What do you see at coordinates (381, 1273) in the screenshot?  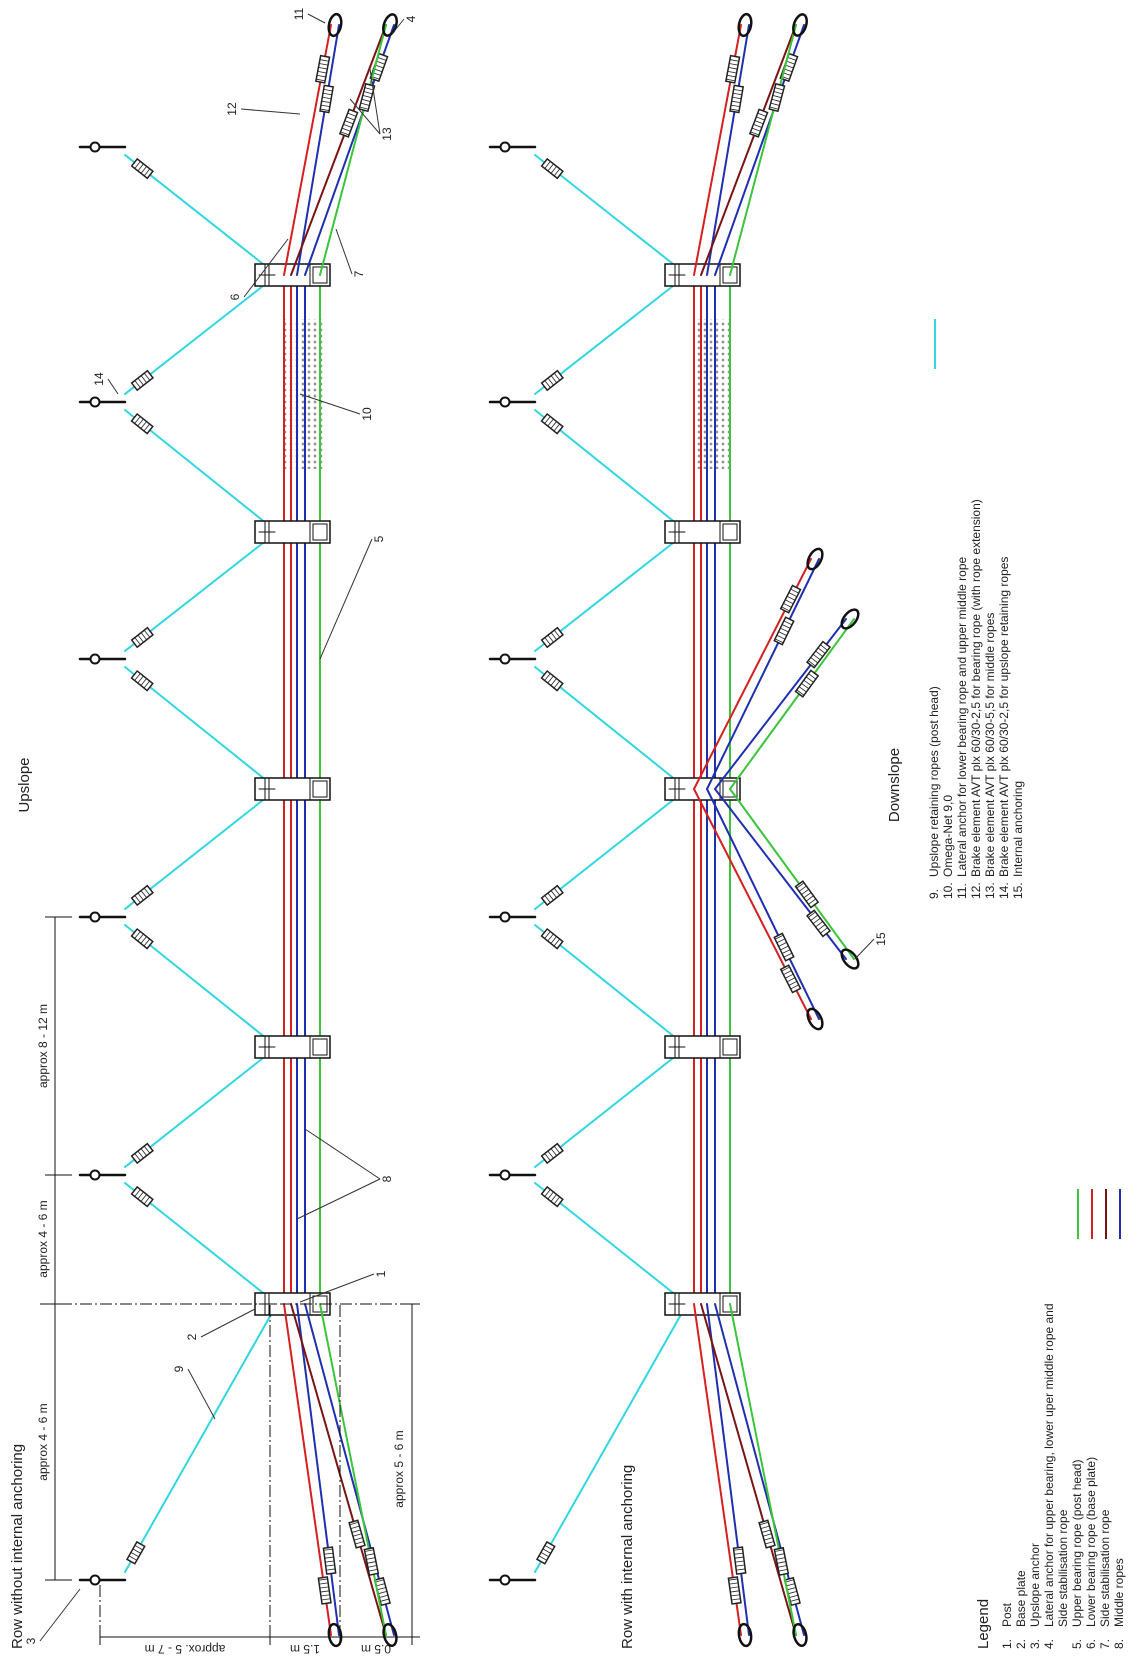 I see `callout-number: 1` at bounding box center [381, 1273].